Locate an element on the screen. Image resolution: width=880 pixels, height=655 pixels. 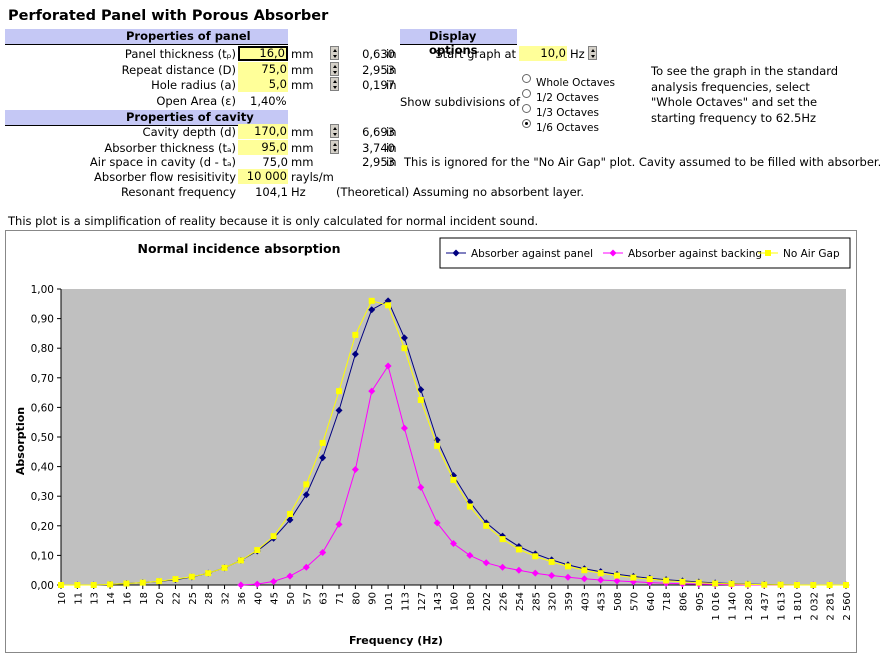
resonant-frequency-label: Resonant frequency is located at coordinates (178, 192).